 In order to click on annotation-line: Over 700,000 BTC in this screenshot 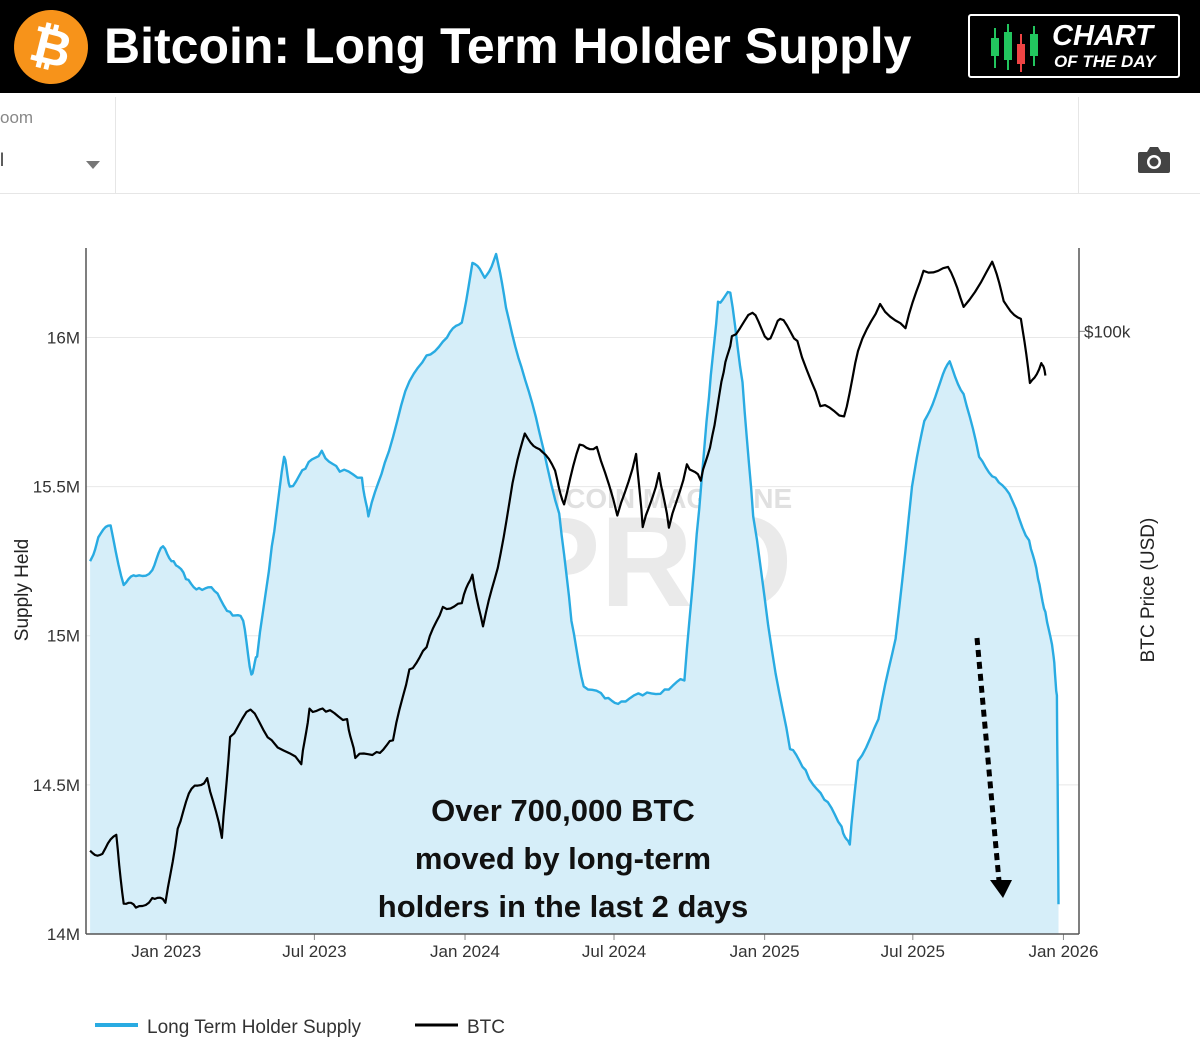, I will do `click(563, 810)`.